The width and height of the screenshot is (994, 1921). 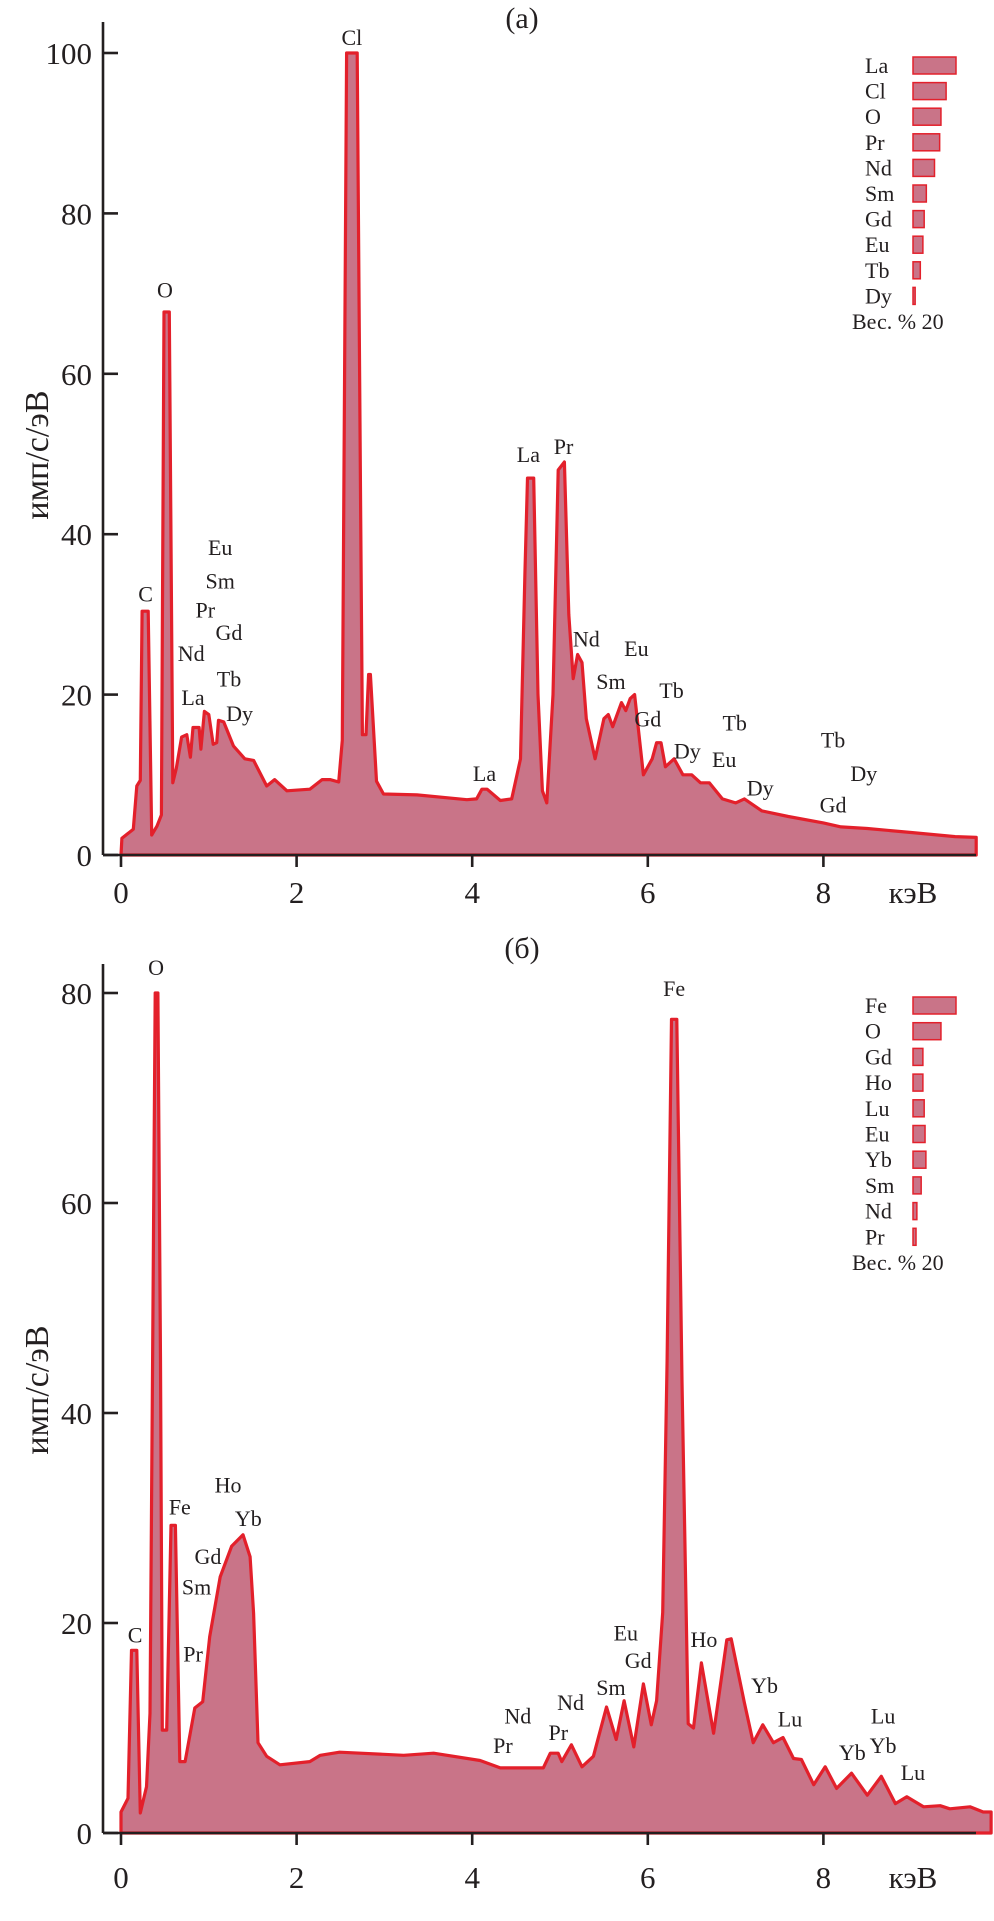 I want to click on peak-label: O, so click(x=165, y=290).